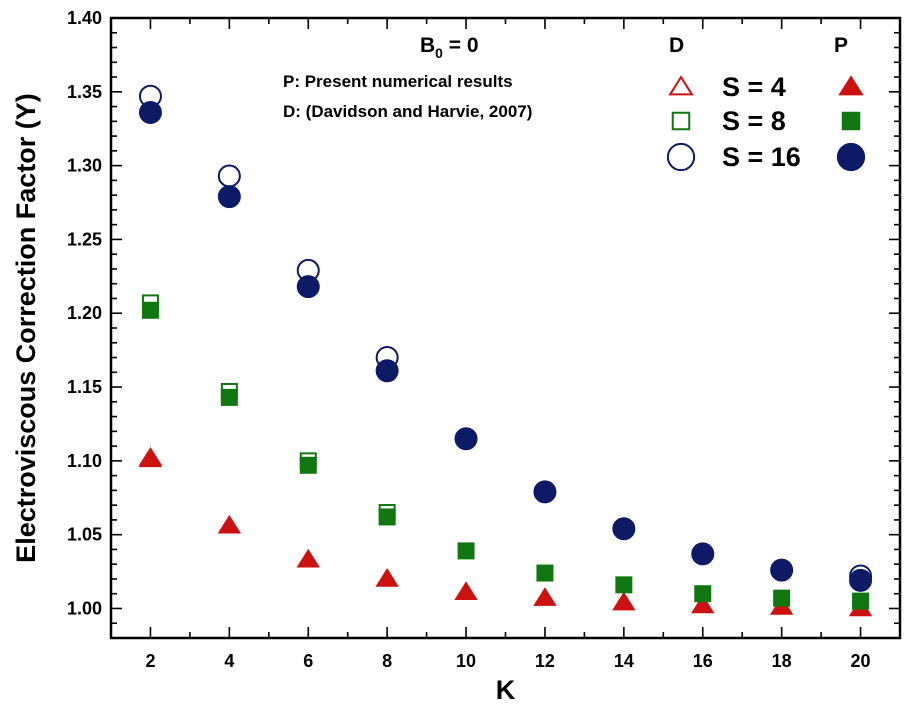 The height and width of the screenshot is (706, 909). What do you see at coordinates (229, 661) in the screenshot?
I see `x-tick-label: 4` at bounding box center [229, 661].